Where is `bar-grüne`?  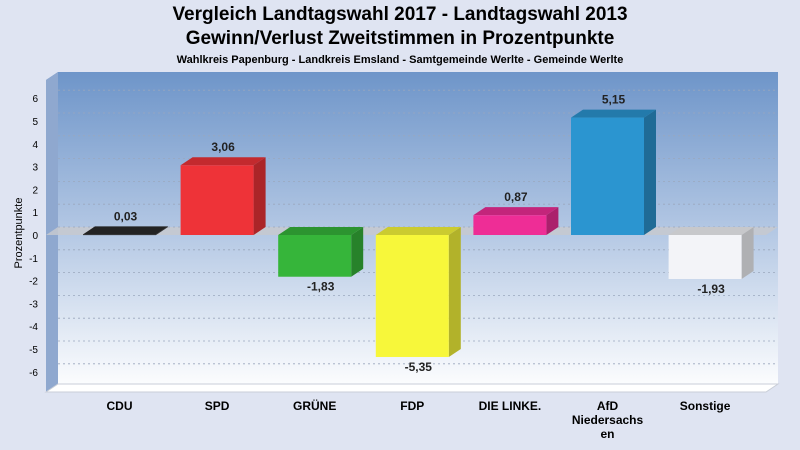
bar-grüne is located at coordinates (321, 252).